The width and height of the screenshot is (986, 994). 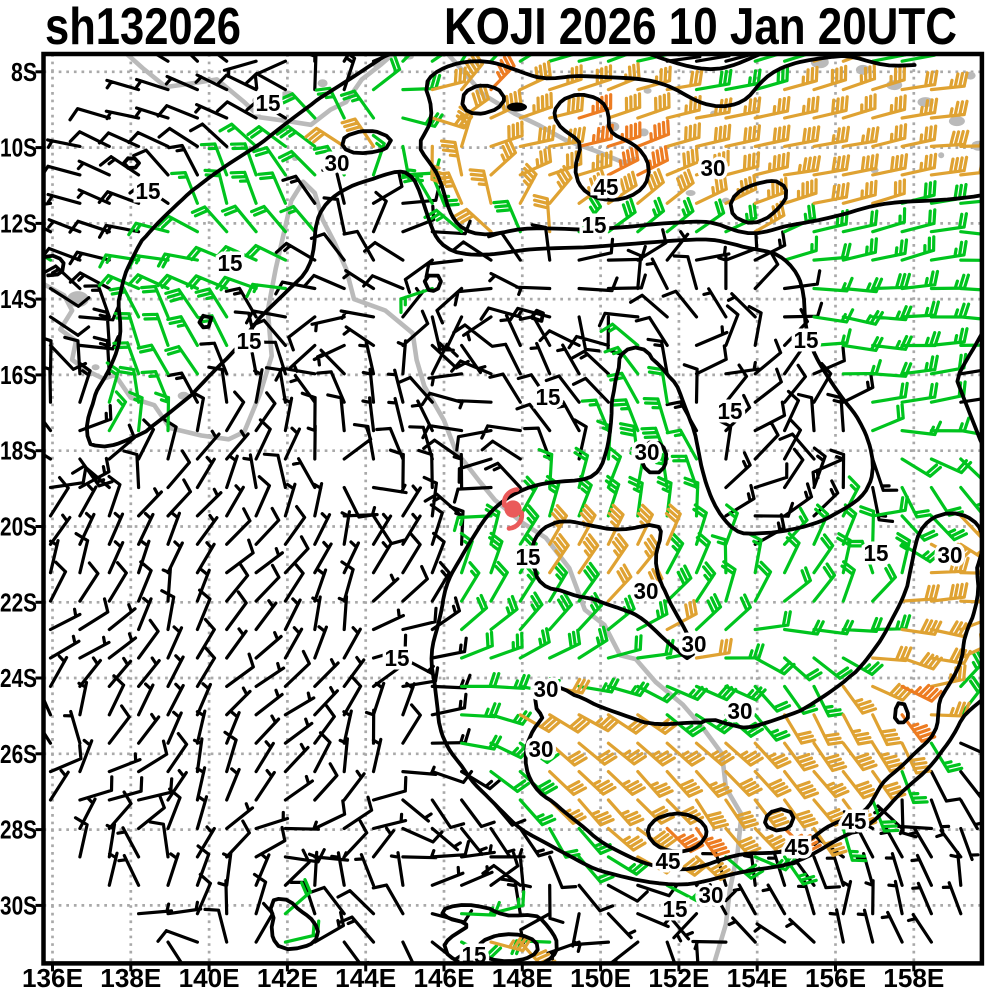 I want to click on svg-text: 8S, so click(x=24, y=72).